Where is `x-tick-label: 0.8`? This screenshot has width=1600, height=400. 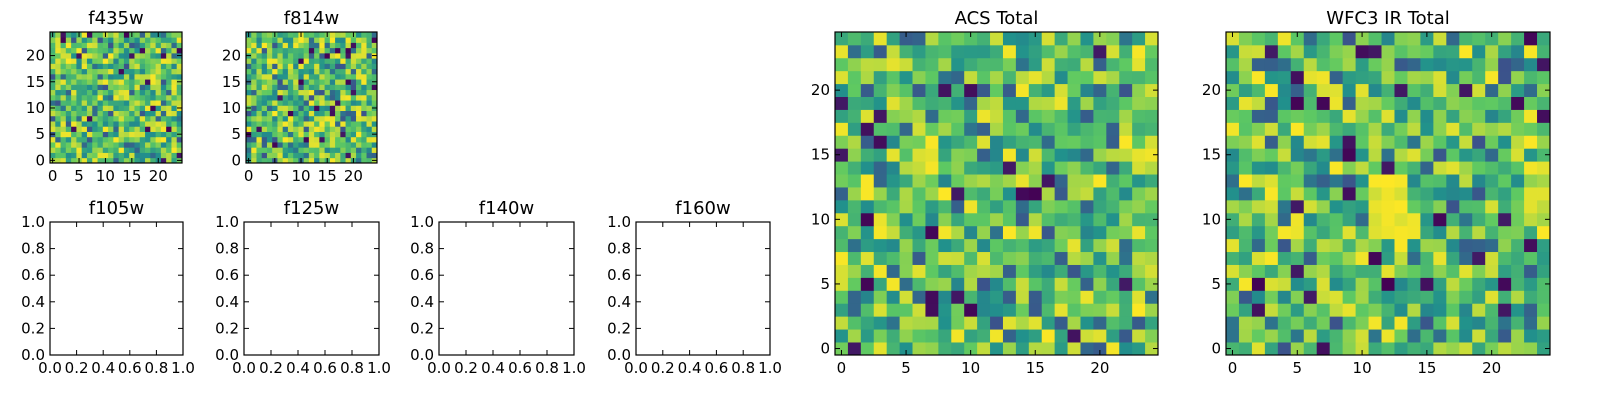
x-tick-label: 0.8 is located at coordinates (547, 368).